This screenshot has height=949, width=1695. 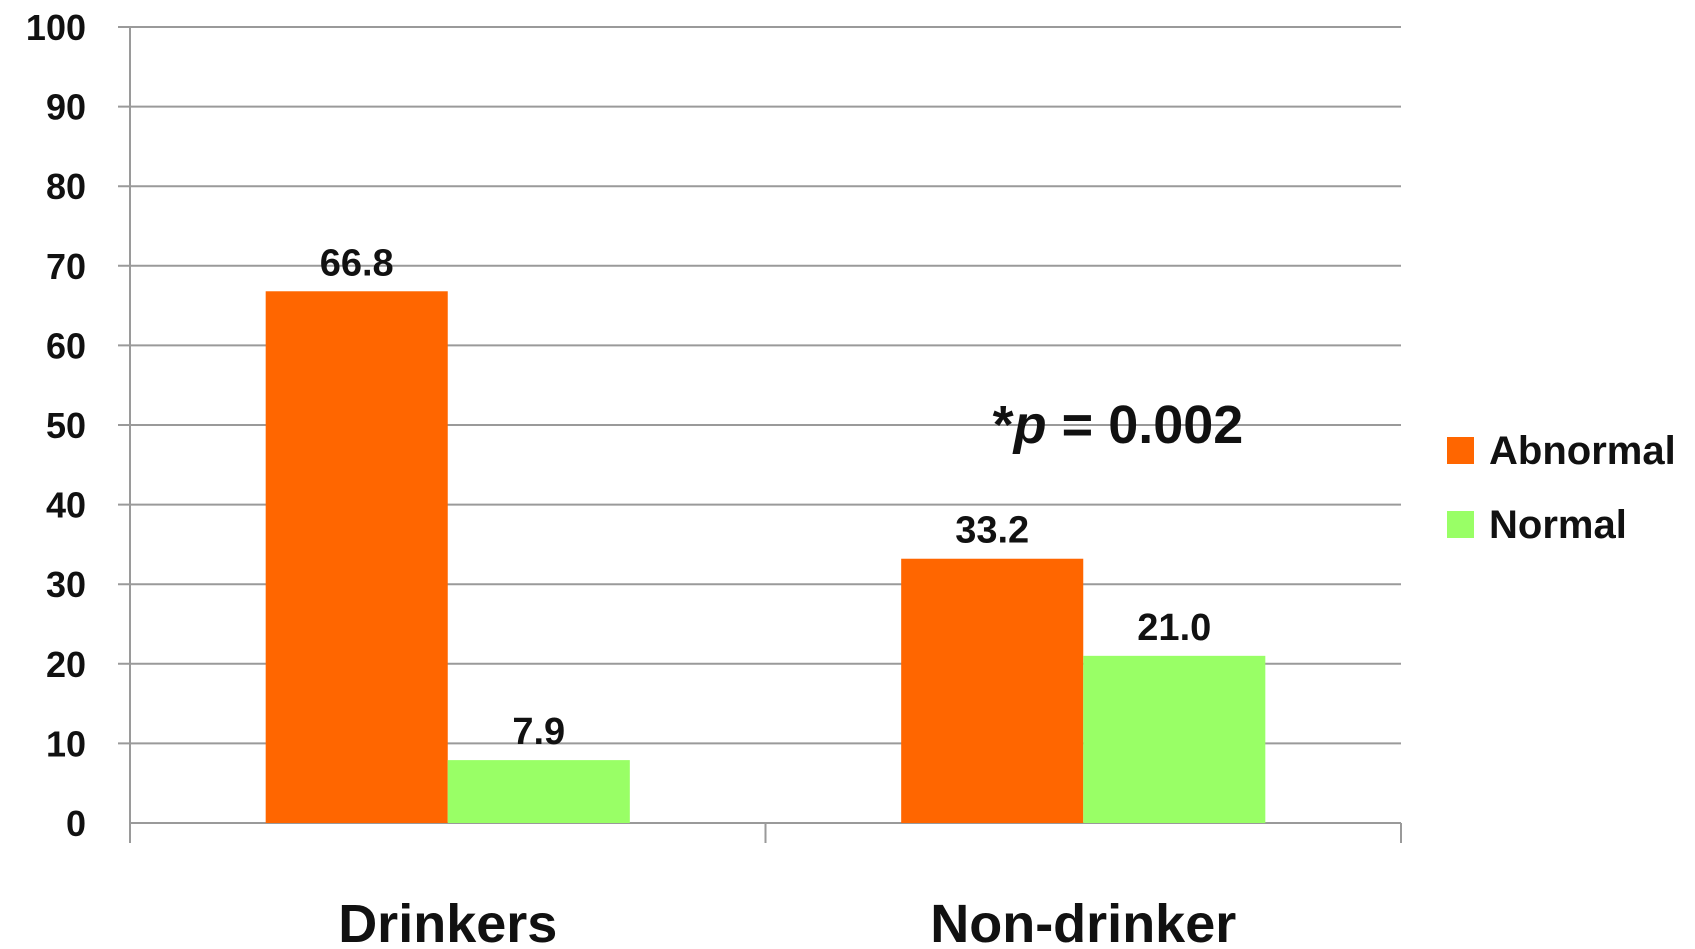 What do you see at coordinates (66, 186) in the screenshot?
I see `y-tick-label: 80` at bounding box center [66, 186].